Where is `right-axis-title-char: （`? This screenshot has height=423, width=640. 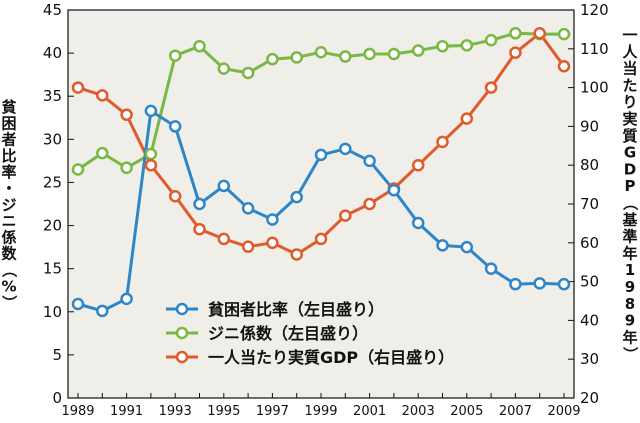
right-axis-title-char: （ is located at coordinates (630, 202).